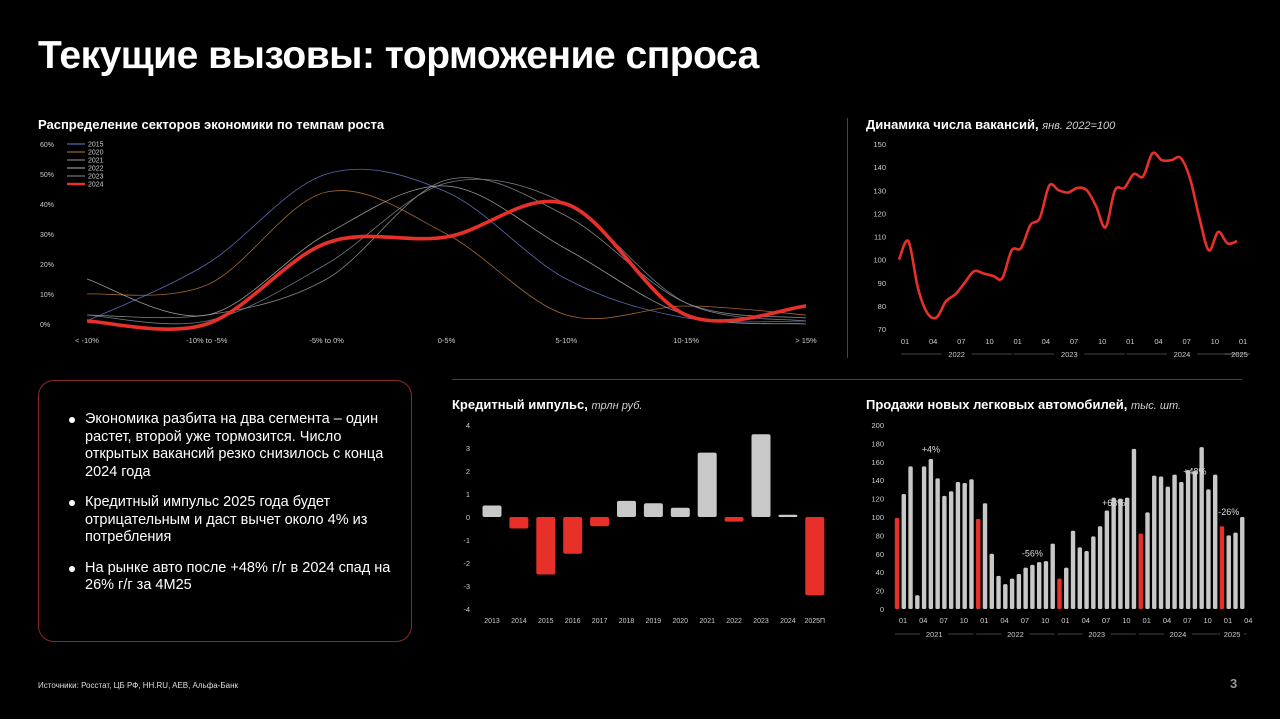 The width and height of the screenshot is (1280, 719). What do you see at coordinates (877, 462) in the screenshot?
I see `y-tick-label: 160` at bounding box center [877, 462].